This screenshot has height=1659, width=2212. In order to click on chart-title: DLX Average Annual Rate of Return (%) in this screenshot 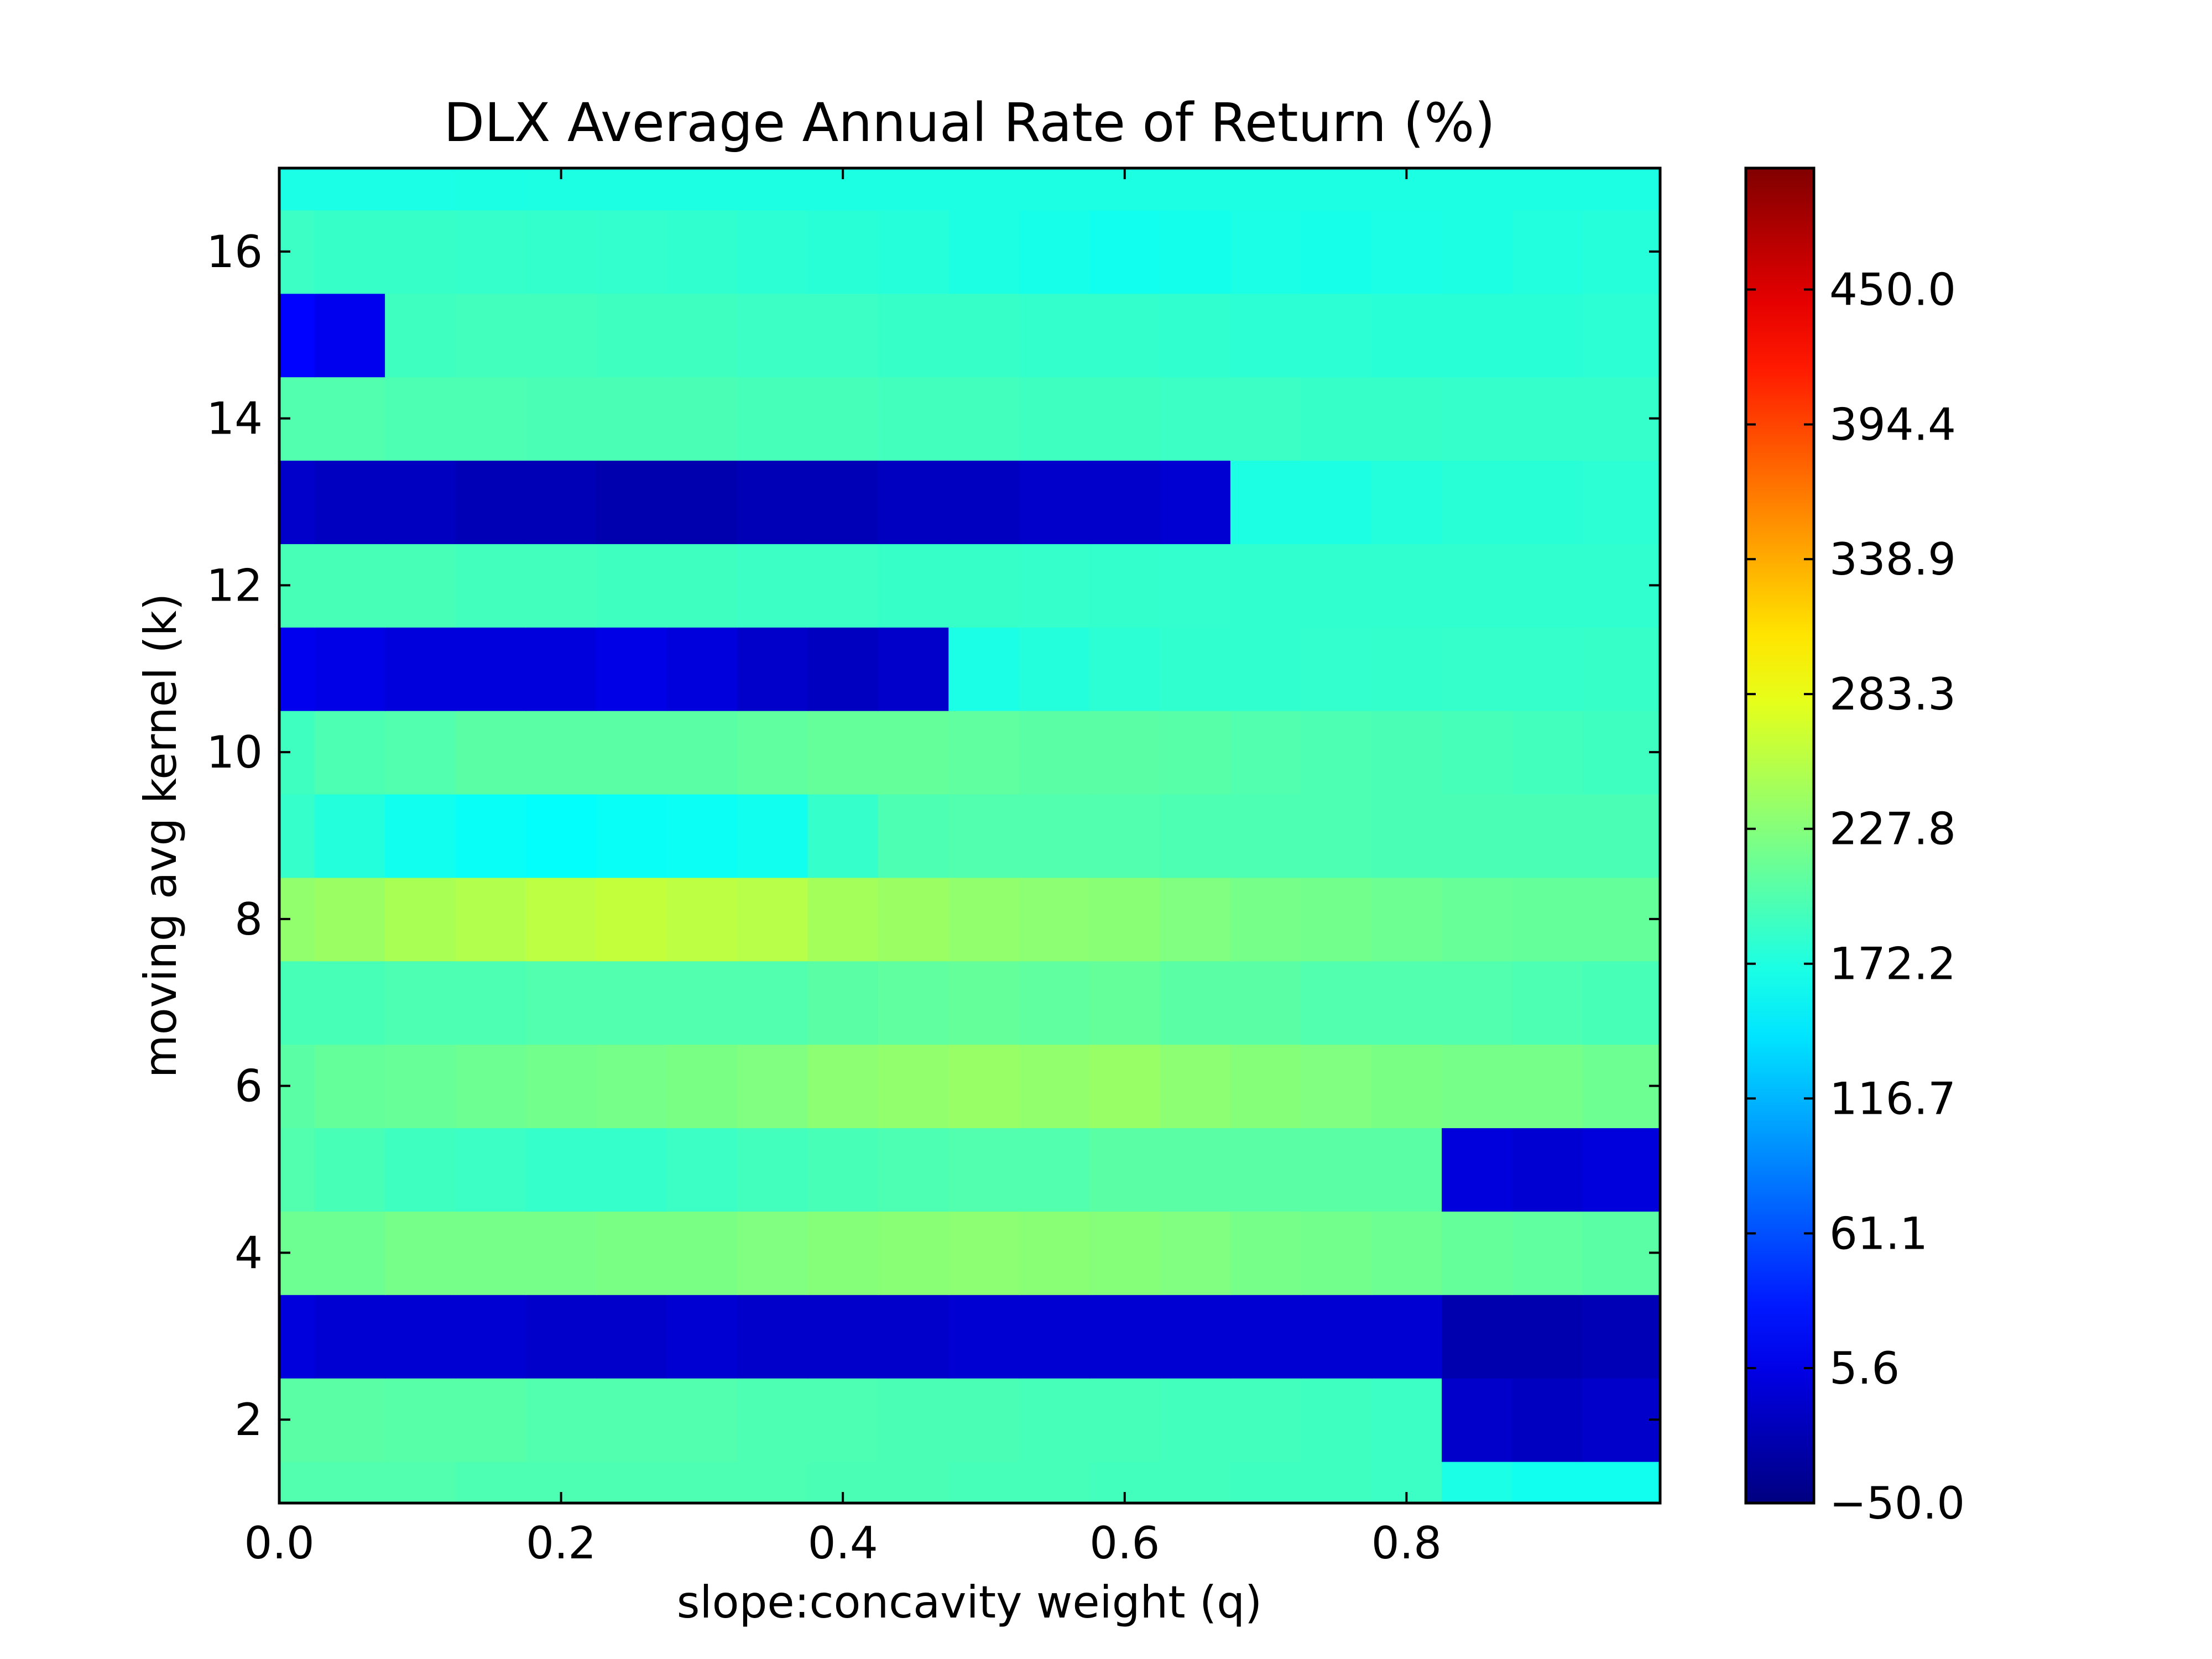, I will do `click(970, 123)`.